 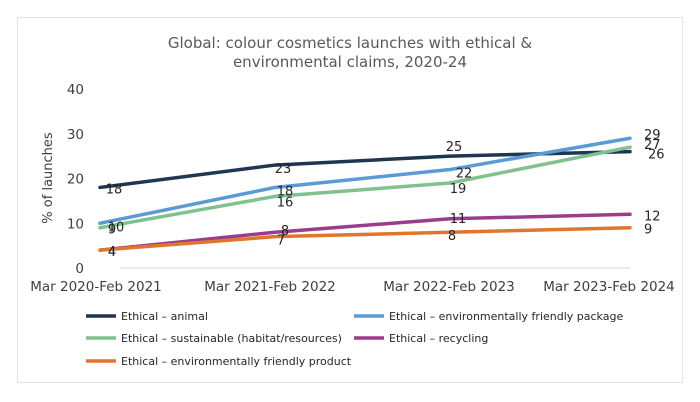 I want to click on data-label: 16, so click(x=285, y=202).